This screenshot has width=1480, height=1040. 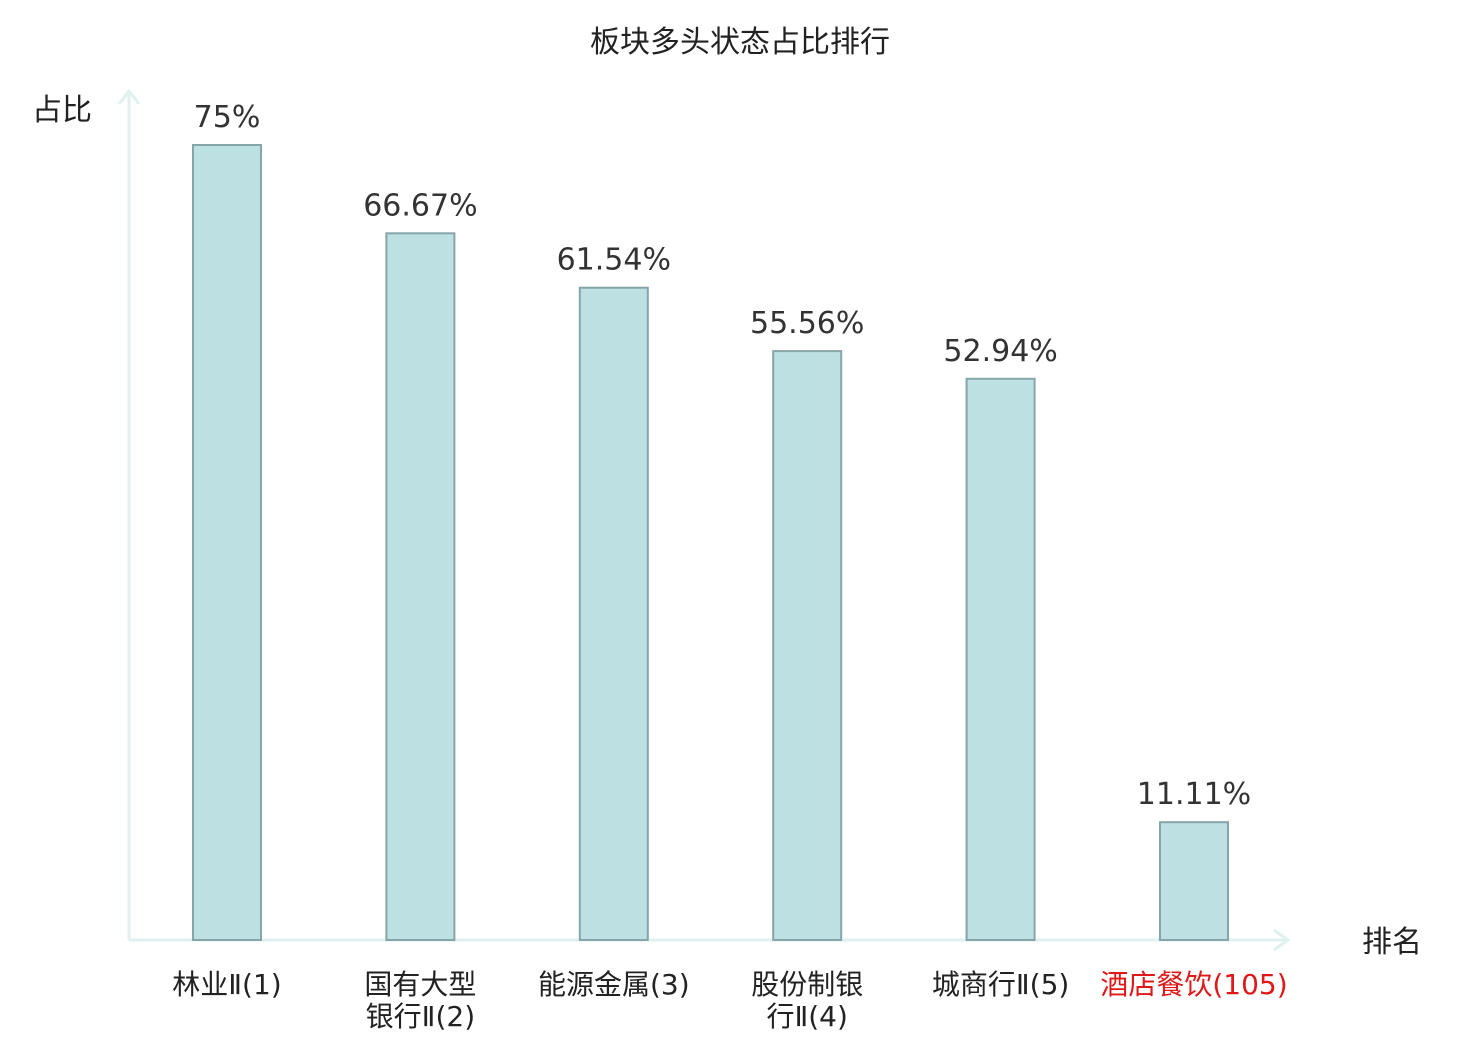 What do you see at coordinates (1392, 942) in the screenshot?
I see `x-axis-title: 排名` at bounding box center [1392, 942].